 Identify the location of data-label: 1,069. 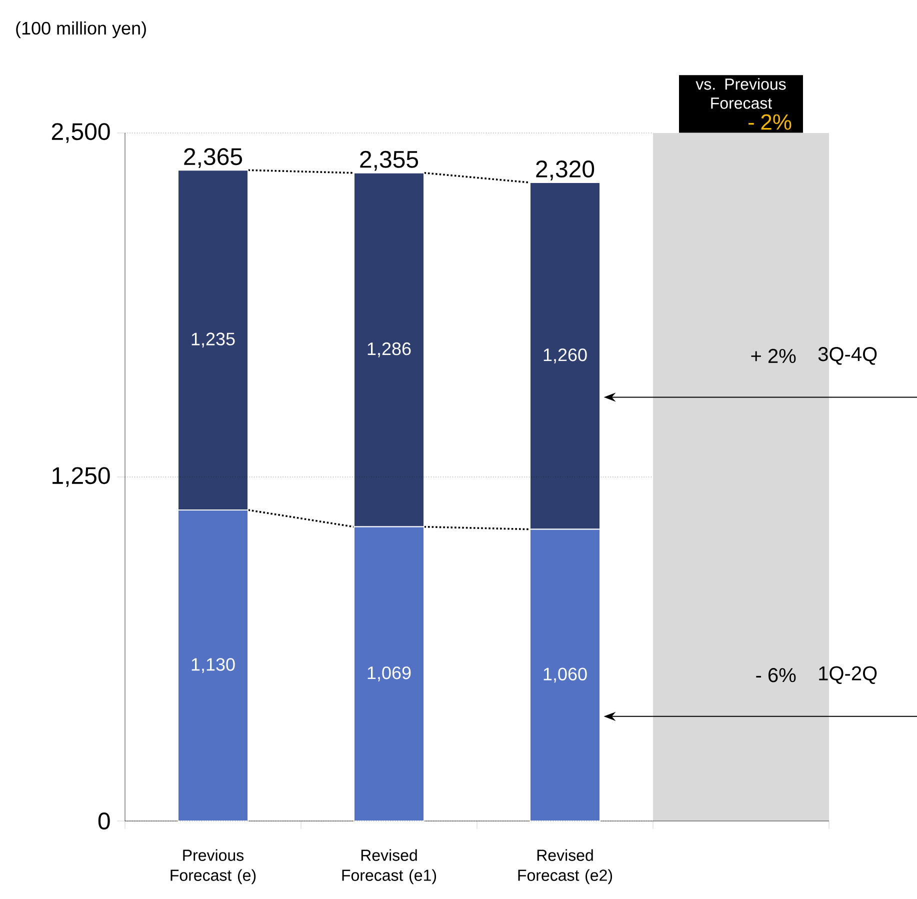
(389, 674).